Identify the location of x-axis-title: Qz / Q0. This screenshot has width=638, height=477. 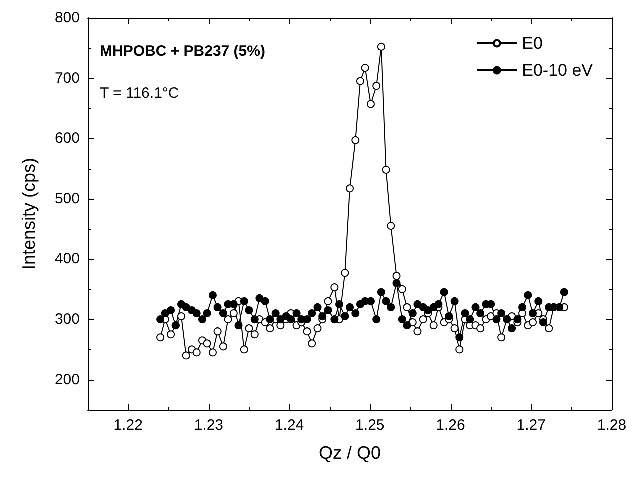
(350, 453).